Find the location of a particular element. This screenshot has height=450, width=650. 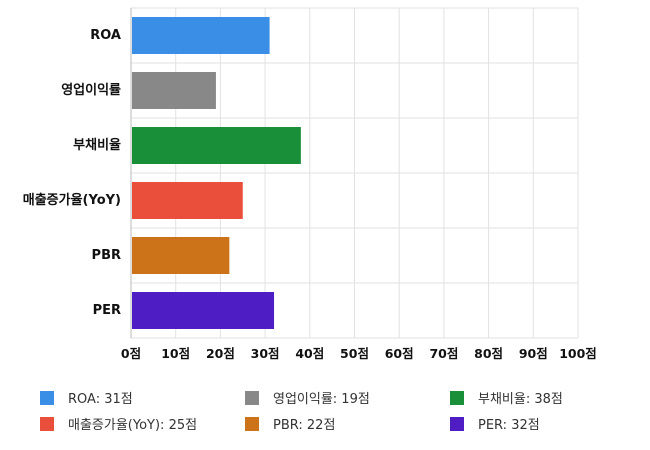

x-tick-label-9: 90점 is located at coordinates (533, 353).